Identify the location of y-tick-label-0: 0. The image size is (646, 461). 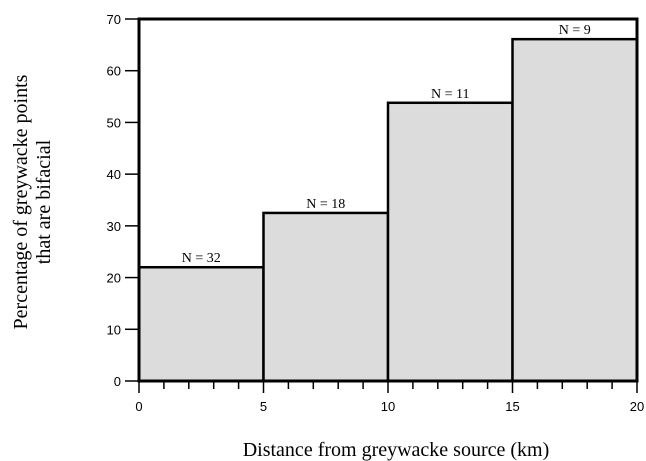
(117, 381).